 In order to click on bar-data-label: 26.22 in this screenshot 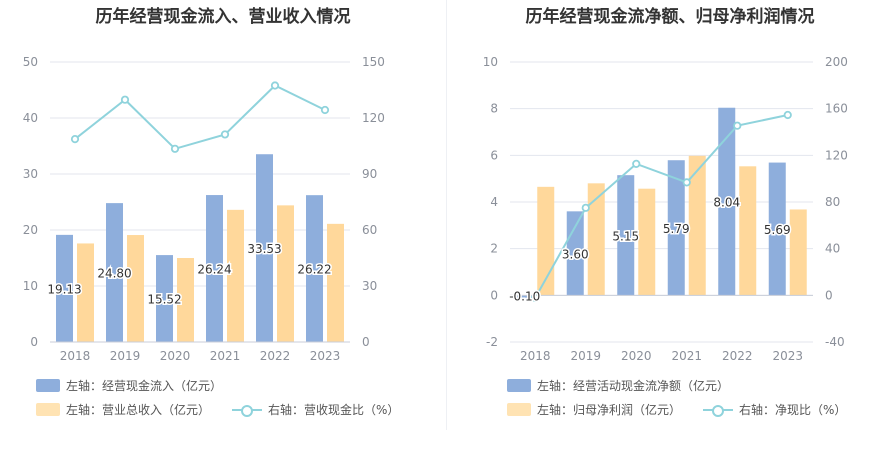, I will do `click(314, 270)`.